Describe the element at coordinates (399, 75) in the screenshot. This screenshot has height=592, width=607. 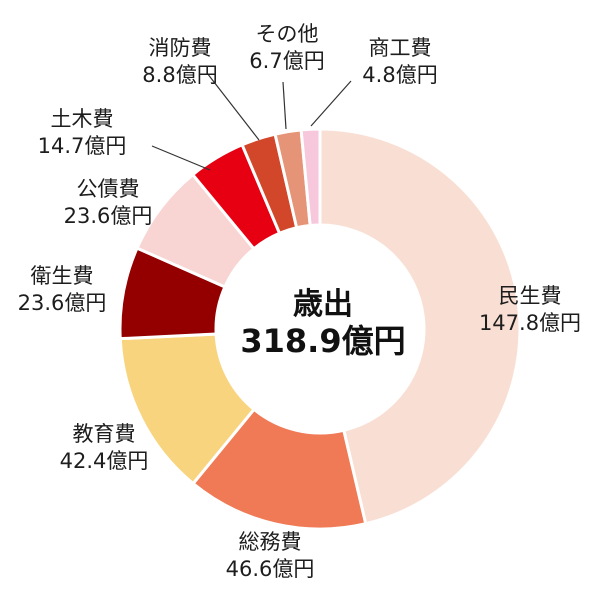
I see `slice-value-8: 4.8億円` at that location.